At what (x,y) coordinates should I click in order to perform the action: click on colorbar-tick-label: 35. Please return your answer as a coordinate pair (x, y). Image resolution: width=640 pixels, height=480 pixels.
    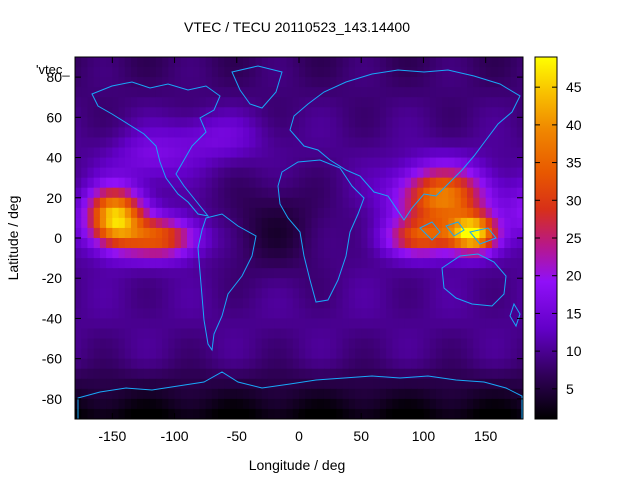
    Looking at the image, I should click on (574, 163).